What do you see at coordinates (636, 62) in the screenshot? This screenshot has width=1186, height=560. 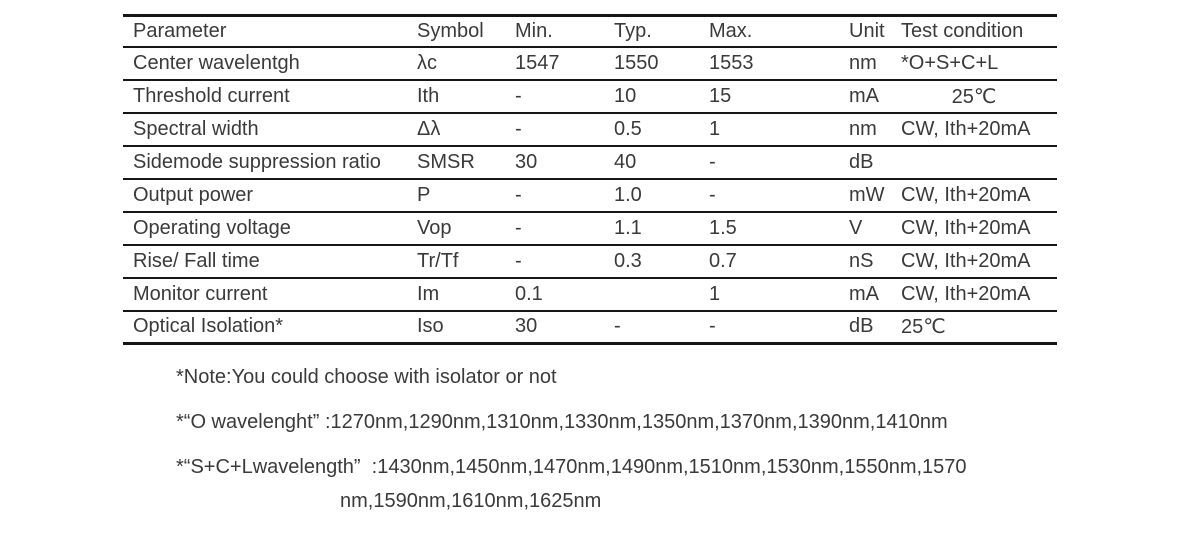 I see `cell-typ: 1550` at bounding box center [636, 62].